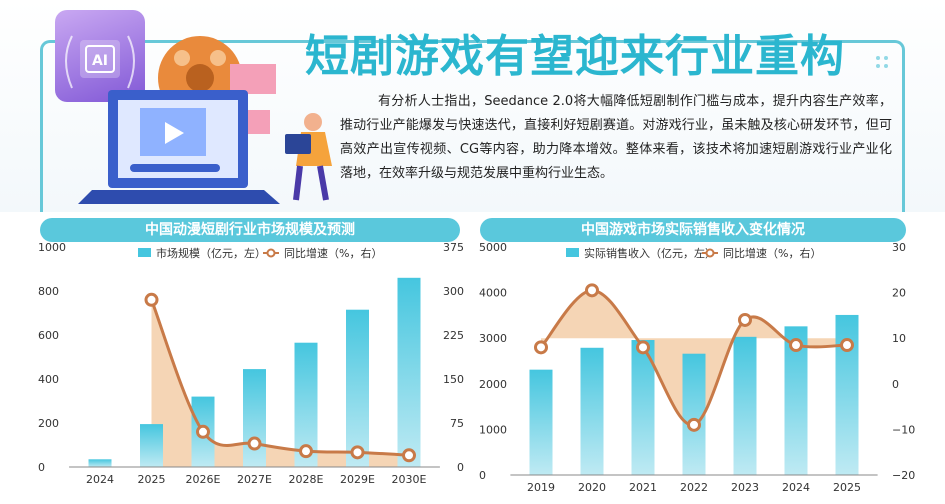 This screenshot has height=504, width=945. Describe the element at coordinates (796, 345) in the screenshot. I see `growth-point-2024` at that location.